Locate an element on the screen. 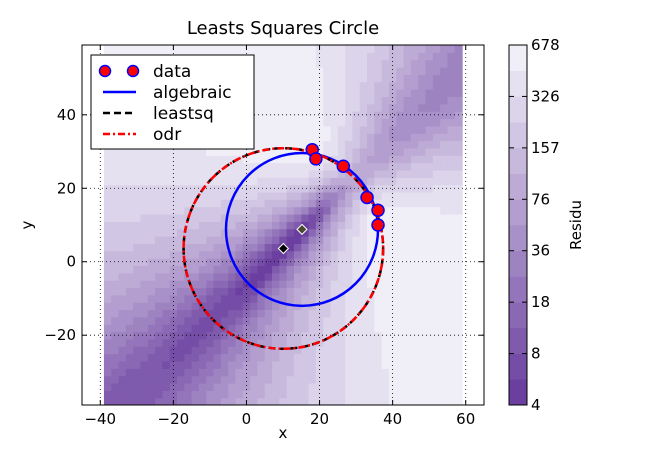 This screenshot has width=650, height=450. colorbar-tick-label: 157 is located at coordinates (545, 148).